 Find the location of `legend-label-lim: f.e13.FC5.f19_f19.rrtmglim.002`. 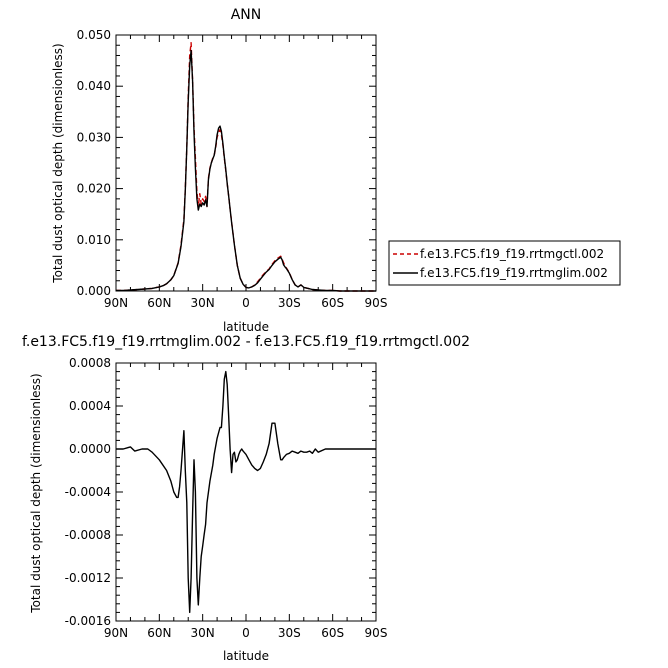

legend-label-lim: f.e13.FC5.f19_f19.rrtmglim.002 is located at coordinates (514, 273).